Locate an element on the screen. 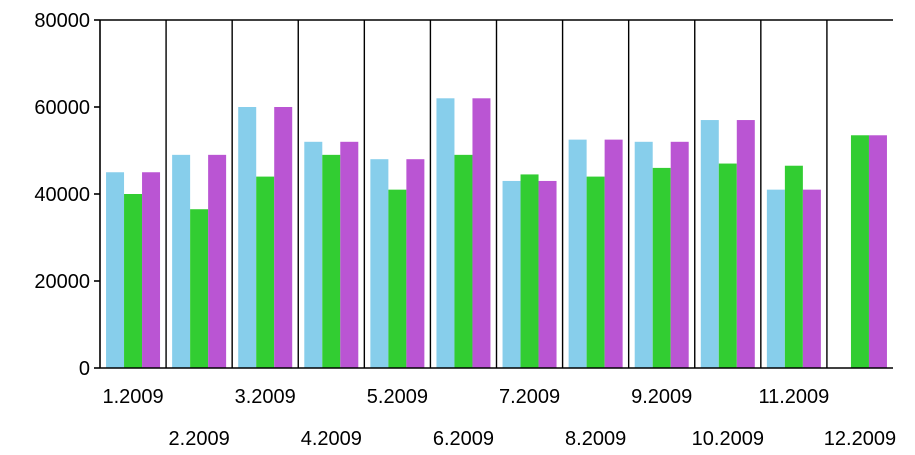 This screenshot has width=915, height=455. bar-8.2009-s2 is located at coordinates (595, 272).